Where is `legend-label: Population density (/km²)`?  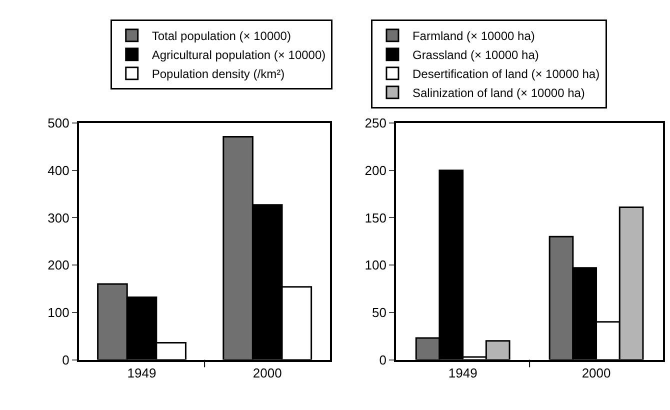 legend-label: Population density (/km²) is located at coordinates (218, 74).